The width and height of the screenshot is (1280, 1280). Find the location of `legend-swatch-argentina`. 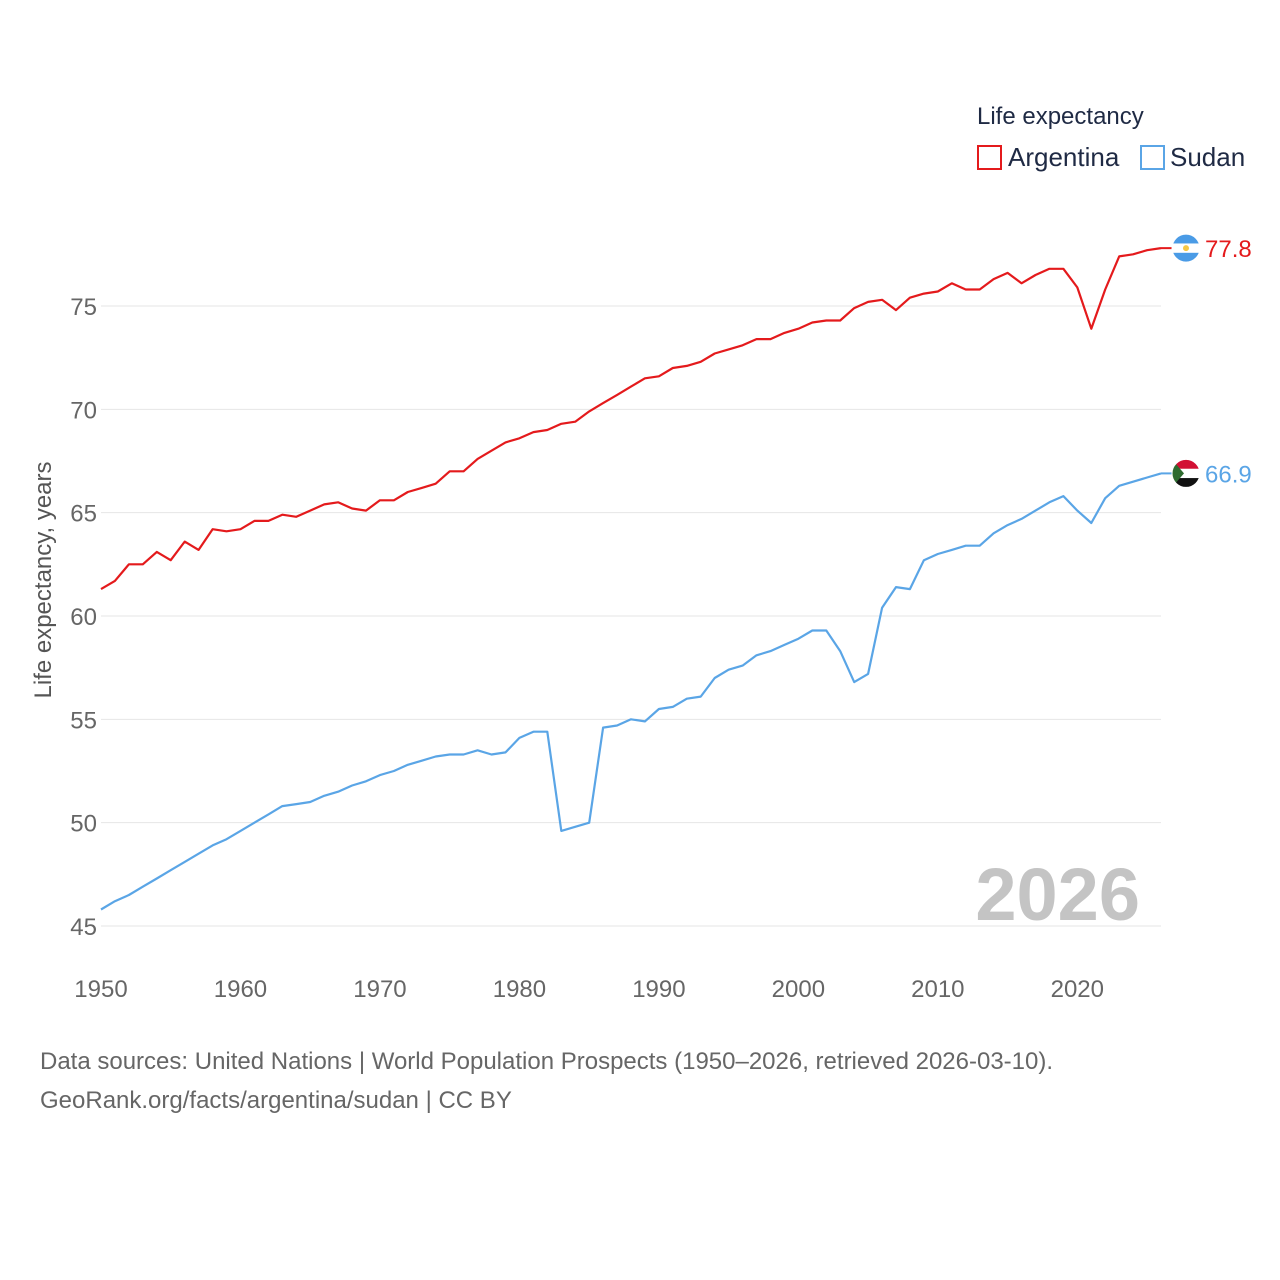

legend-swatch-argentina is located at coordinates (989, 157).